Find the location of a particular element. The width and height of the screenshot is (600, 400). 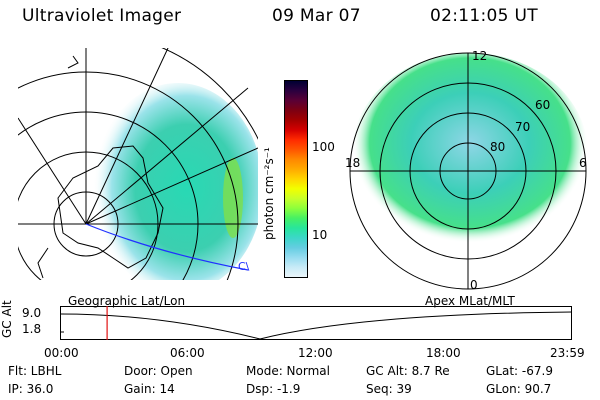

xtick-0600: 06:00 is located at coordinates (187, 353).